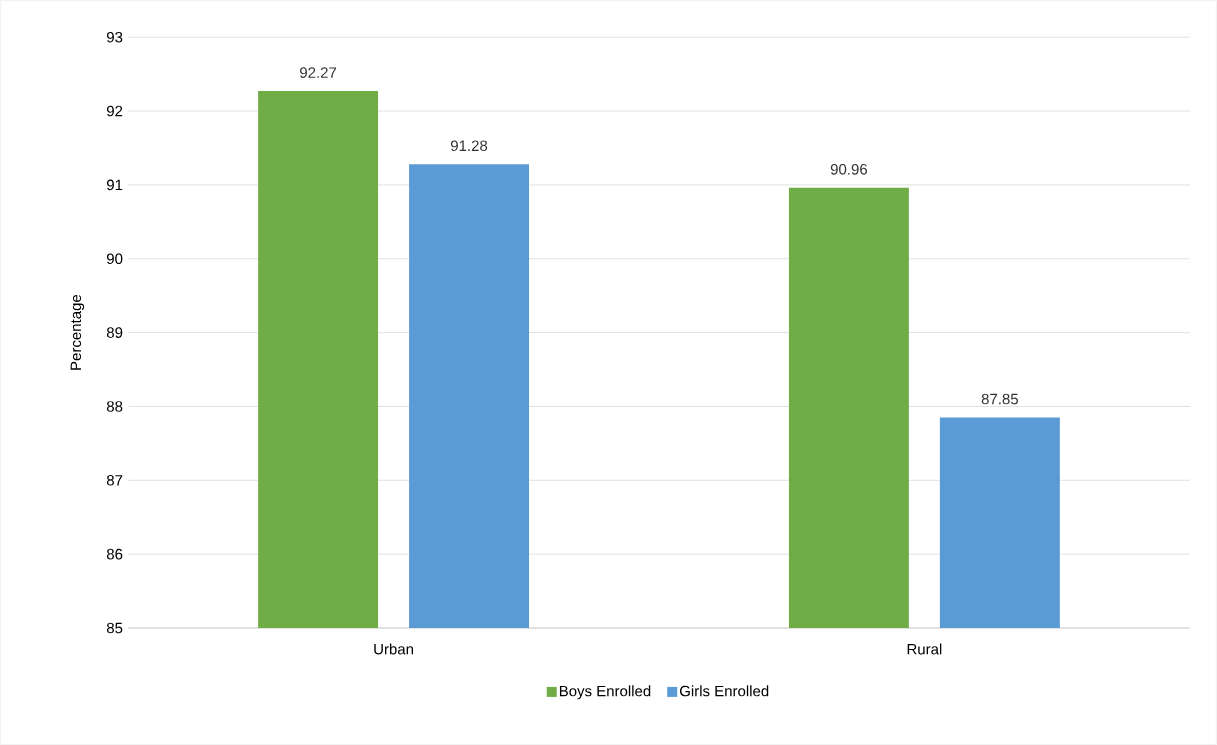 The image size is (1217, 745). Describe the element at coordinates (605, 692) in the screenshot. I see `legend-label: Boys Enrolled` at that location.